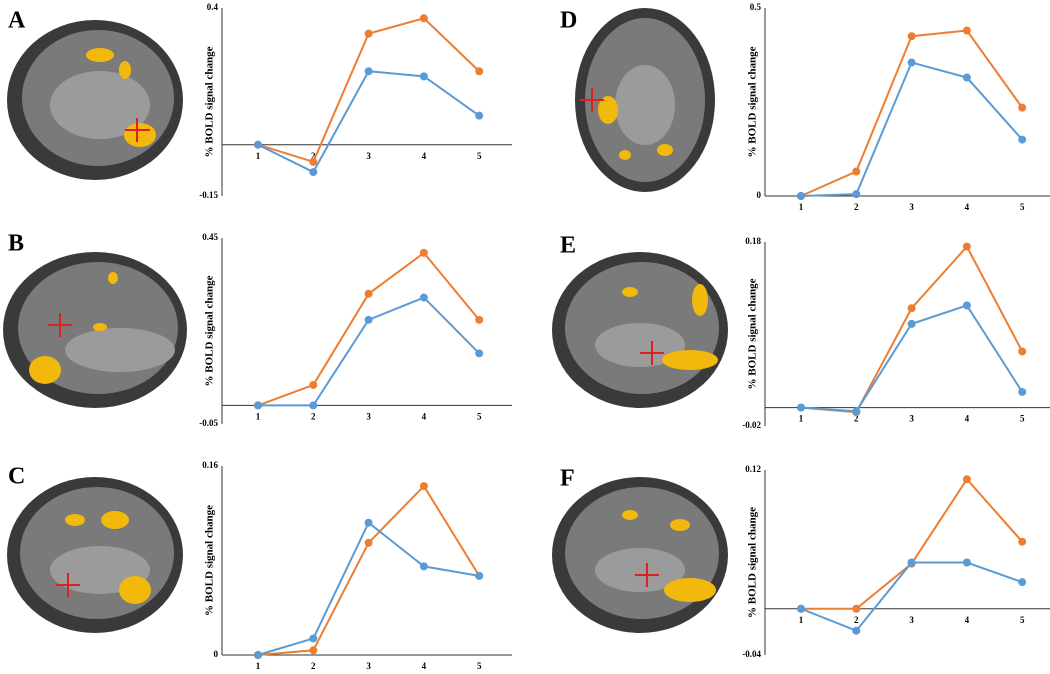 The image size is (1050, 674). Describe the element at coordinates (213, 7) in the screenshot. I see `y-tick-label: 0.4` at that location.